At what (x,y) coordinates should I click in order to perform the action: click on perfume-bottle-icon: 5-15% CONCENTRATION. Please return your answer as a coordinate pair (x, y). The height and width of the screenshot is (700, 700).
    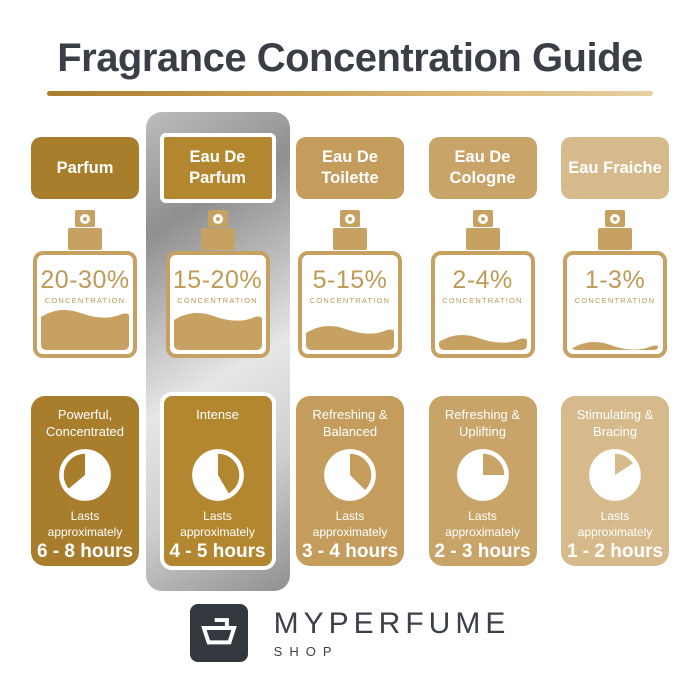
    Looking at the image, I should click on (350, 284).